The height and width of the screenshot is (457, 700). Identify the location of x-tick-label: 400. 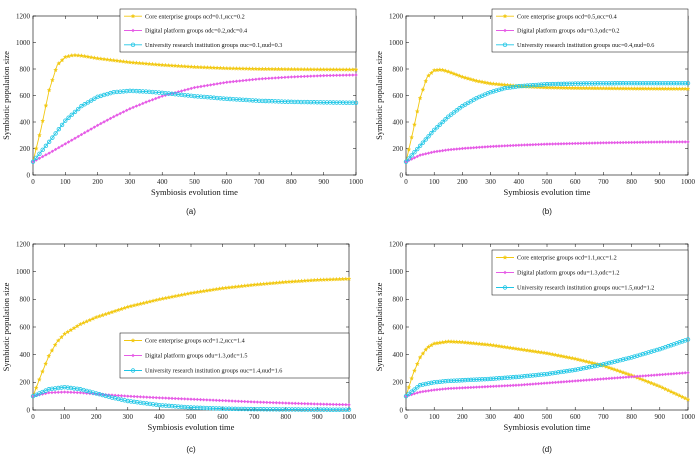
(519, 417).